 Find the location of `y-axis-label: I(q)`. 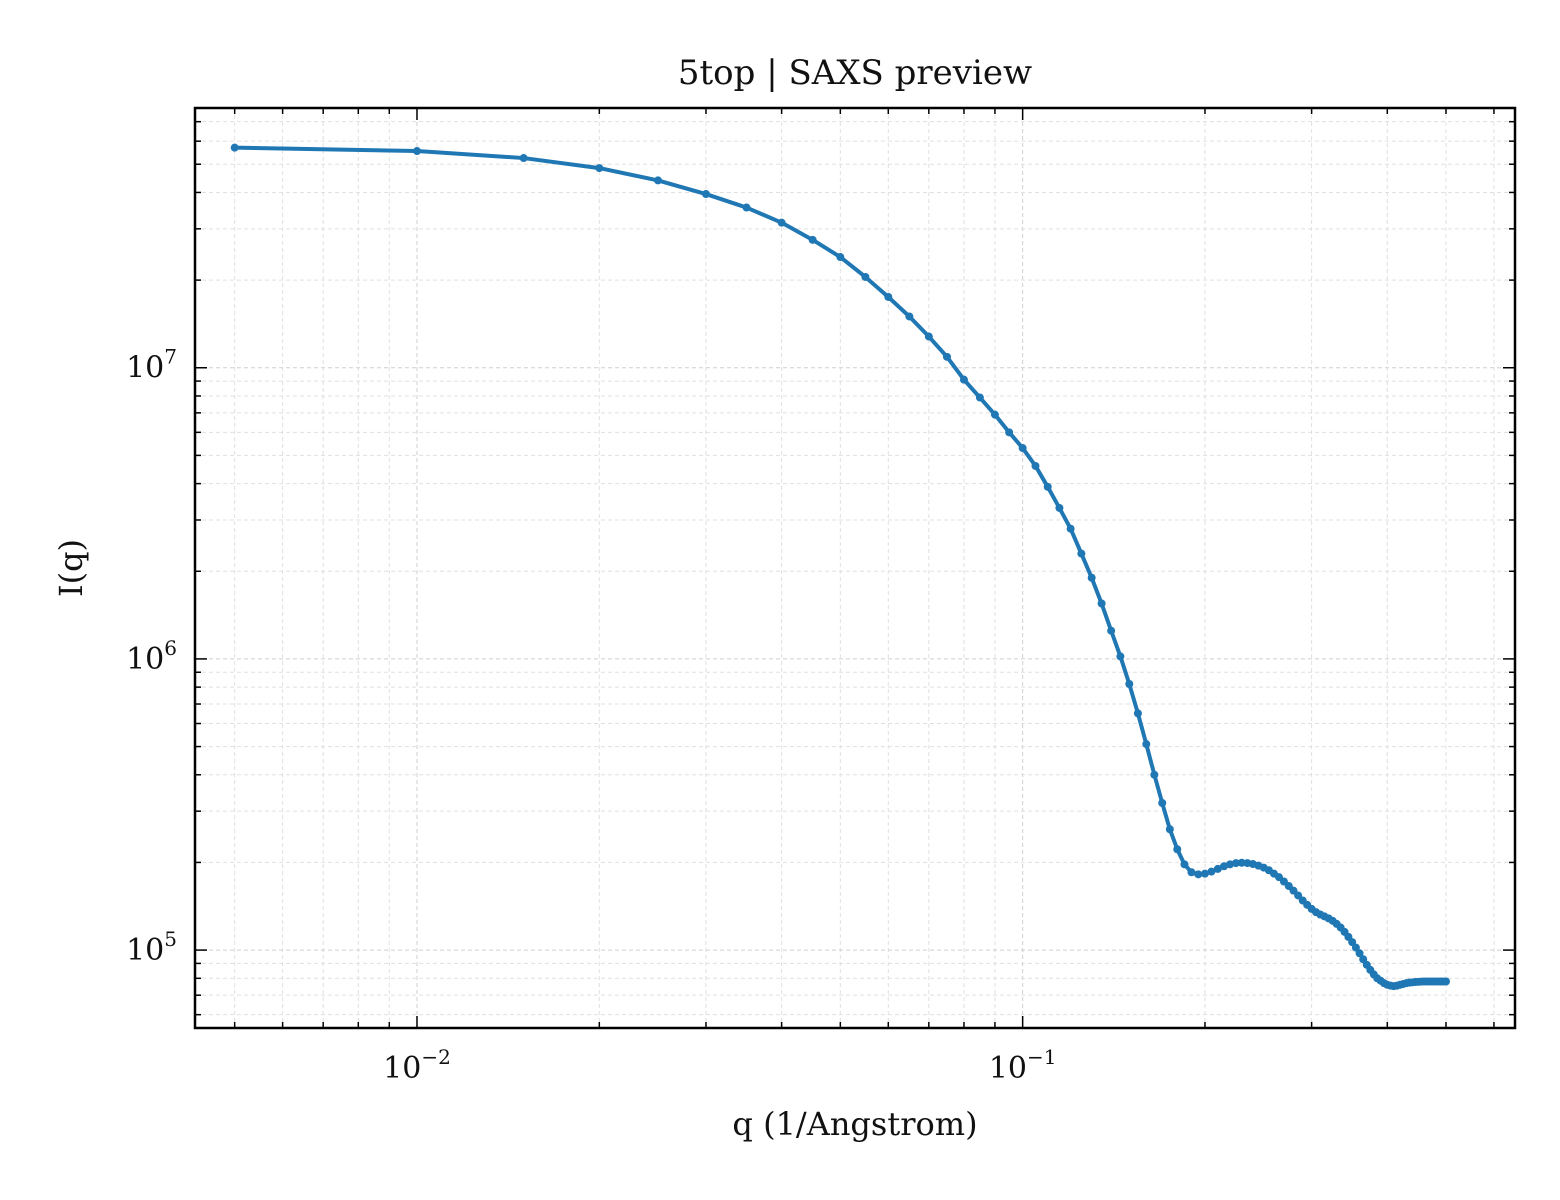

y-axis-label: I(q) is located at coordinates (71, 568).